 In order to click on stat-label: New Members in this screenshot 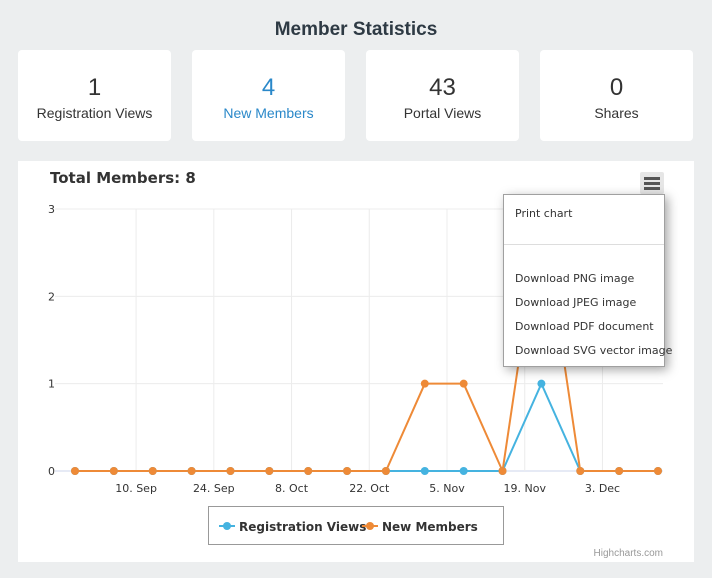, I will do `click(268, 113)`.